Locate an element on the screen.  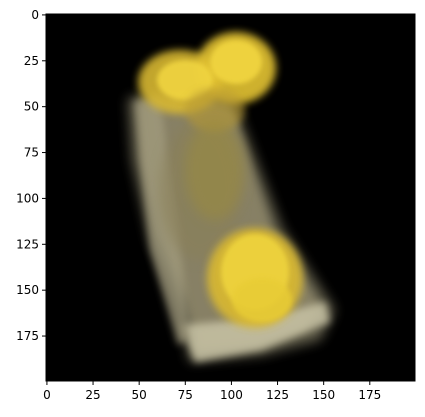
y-tick-label: 125 is located at coordinates (27, 244).